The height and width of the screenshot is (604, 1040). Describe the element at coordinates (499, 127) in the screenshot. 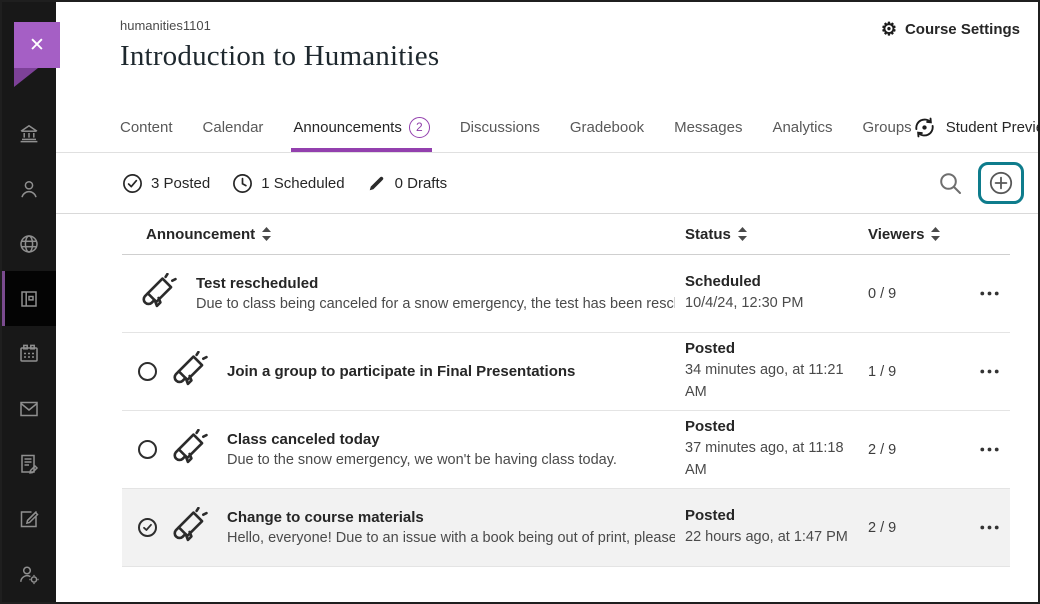

I see `tab-discussions: Discussions` at that location.